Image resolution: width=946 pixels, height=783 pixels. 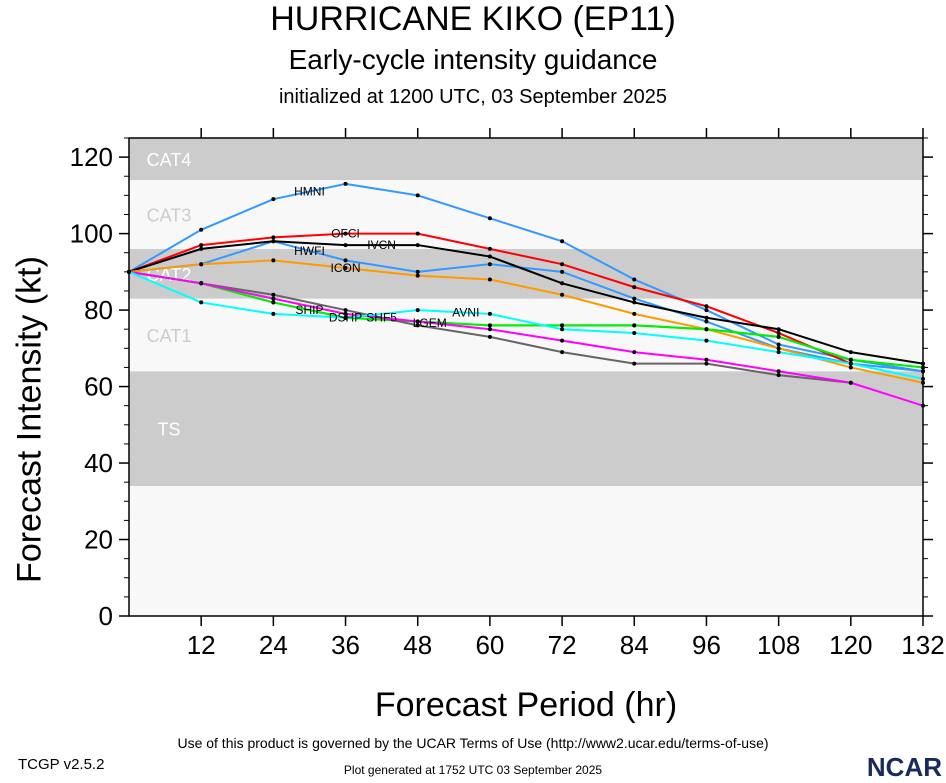 I want to click on series-line-avni, so click(x=526, y=325).